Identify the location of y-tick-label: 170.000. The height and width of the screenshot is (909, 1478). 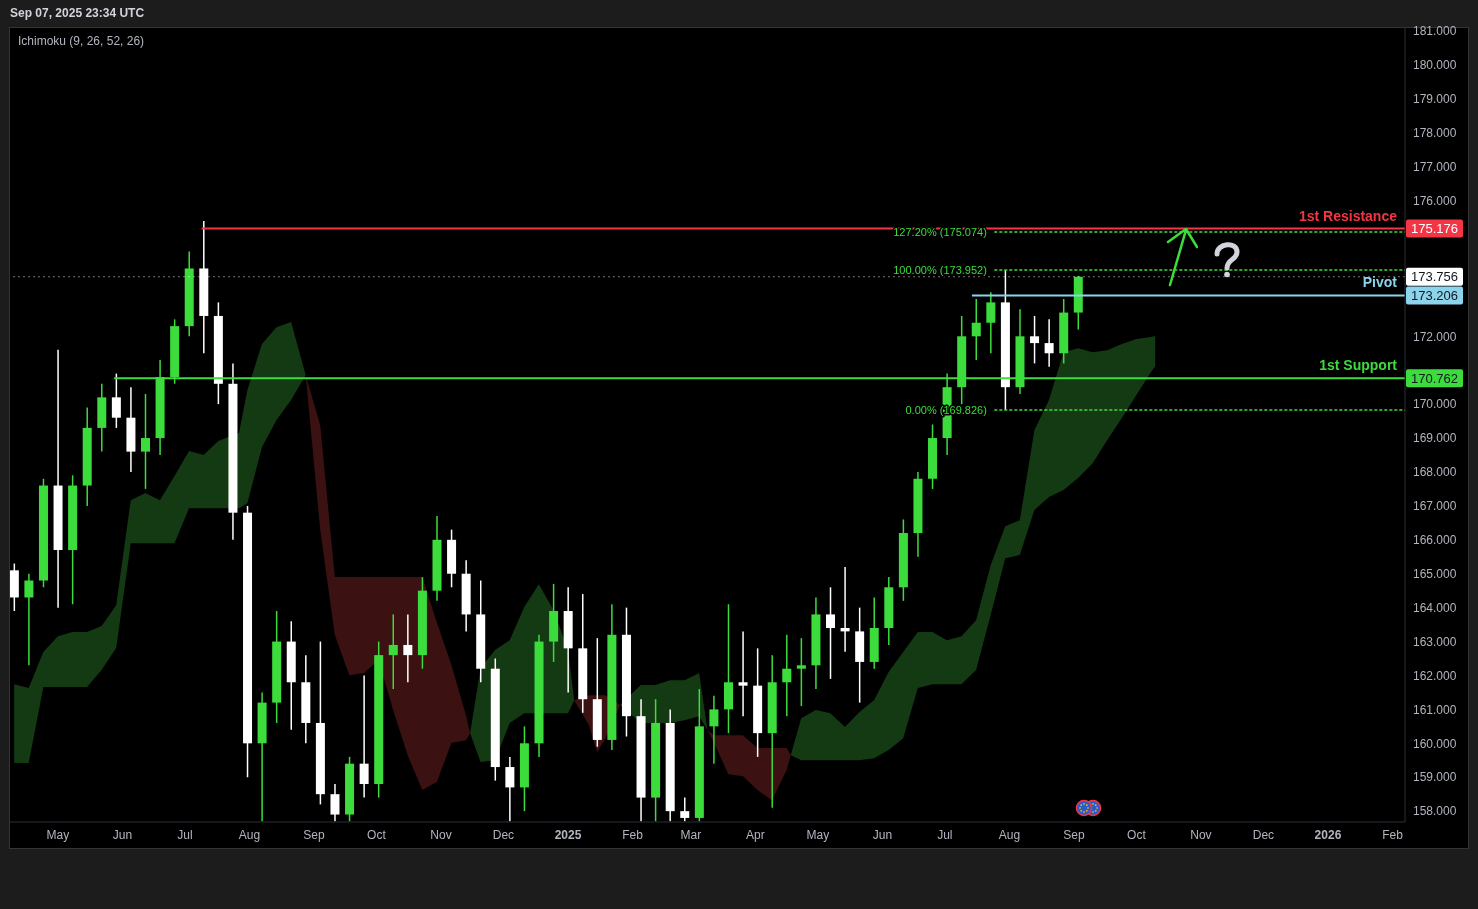
(1435, 404).